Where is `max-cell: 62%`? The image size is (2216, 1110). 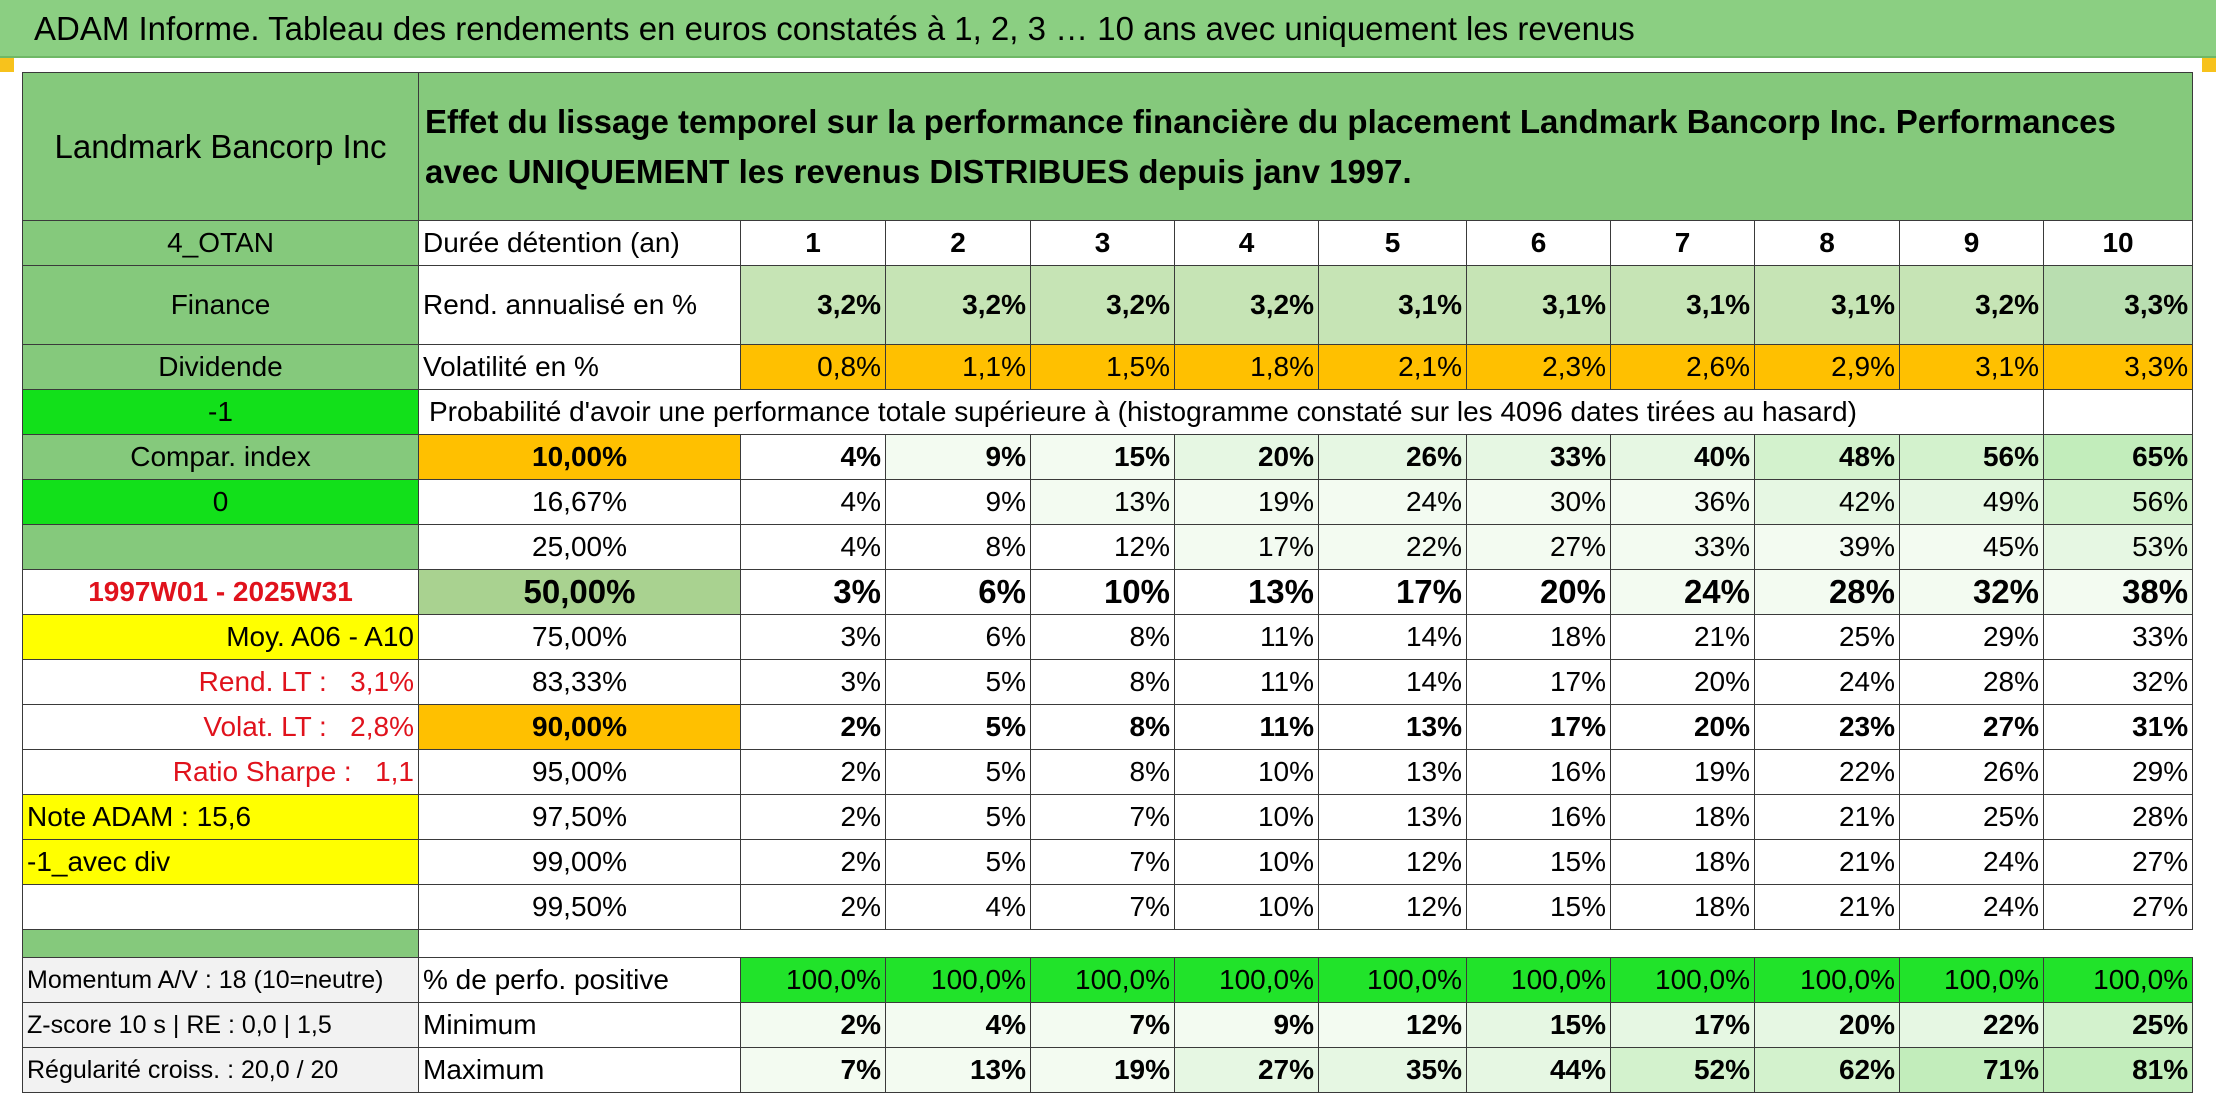 max-cell: 62% is located at coordinates (1827, 1070).